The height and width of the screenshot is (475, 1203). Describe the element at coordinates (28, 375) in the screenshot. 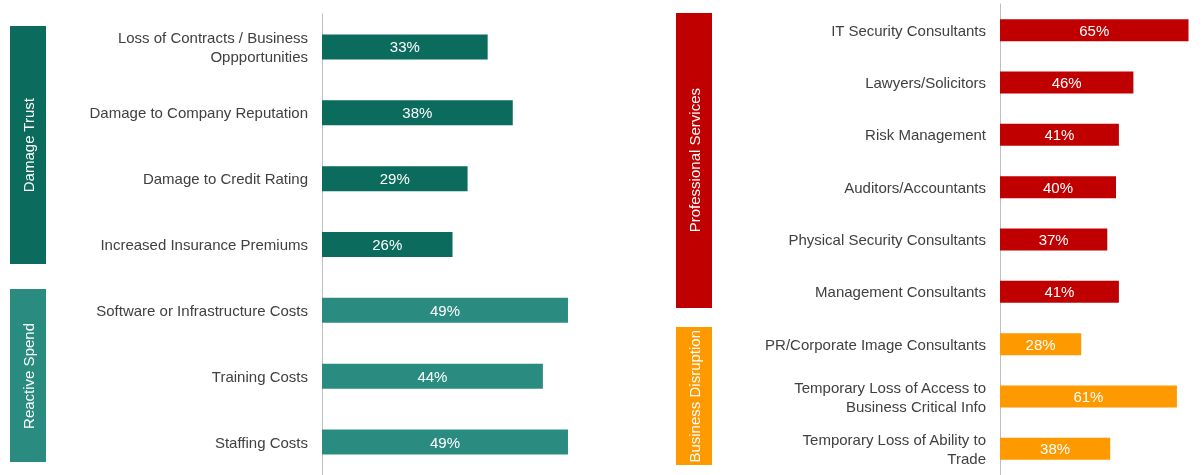

I see `text: Reactive Spend` at that location.